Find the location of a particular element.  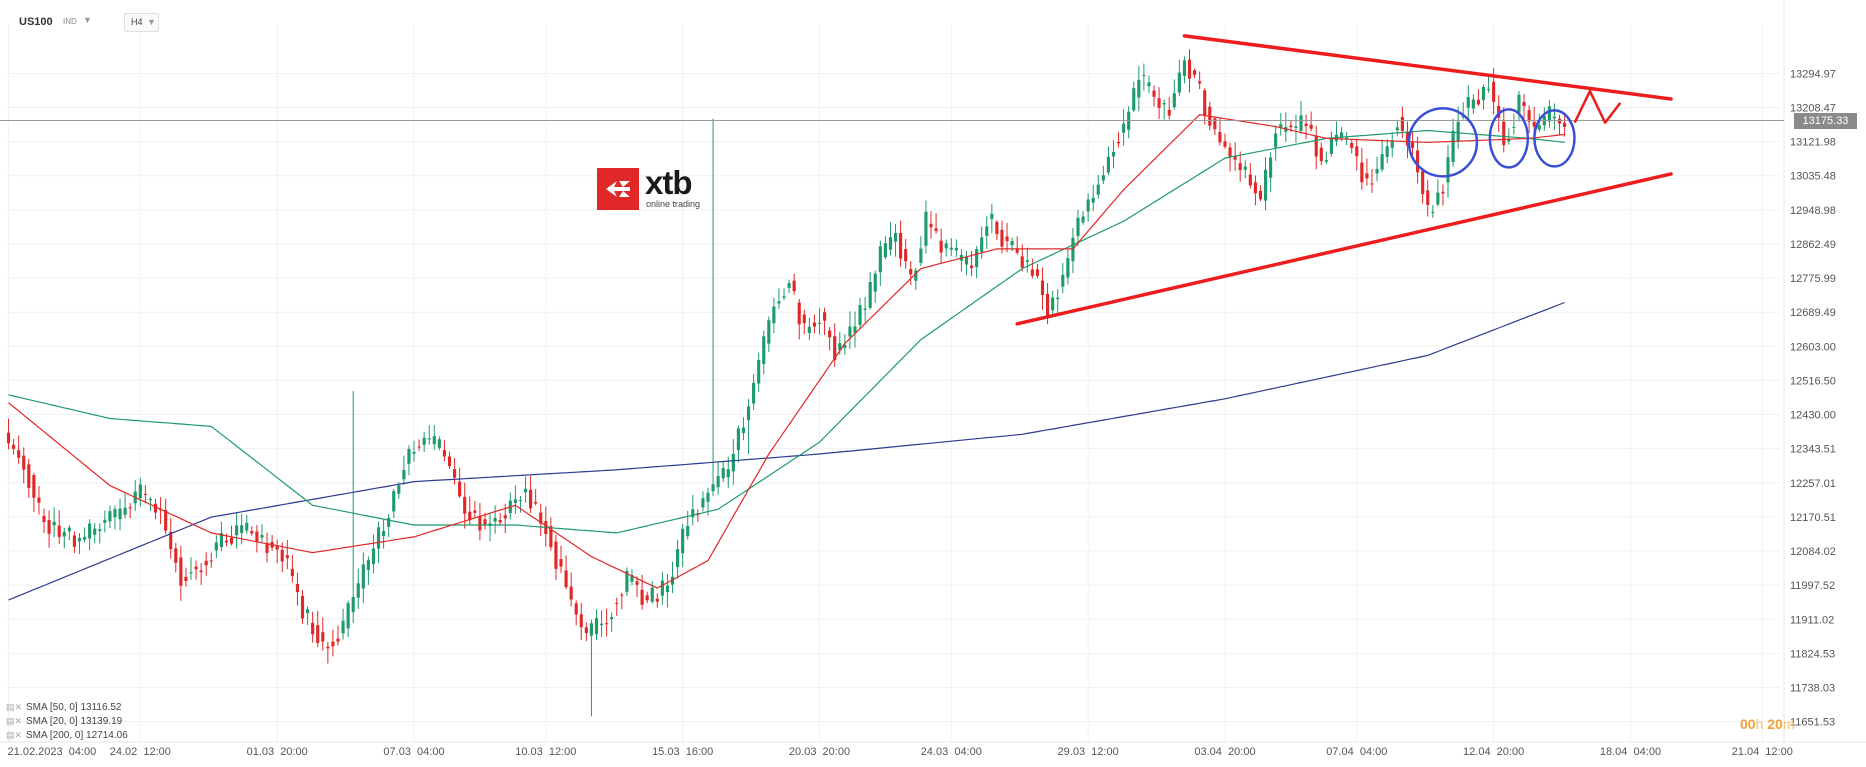

countdown-minutes: 20 is located at coordinates (1775, 724).